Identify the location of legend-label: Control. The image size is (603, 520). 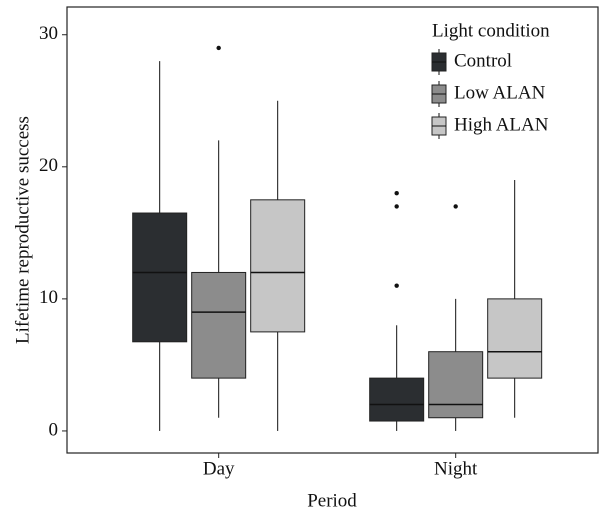
(483, 60).